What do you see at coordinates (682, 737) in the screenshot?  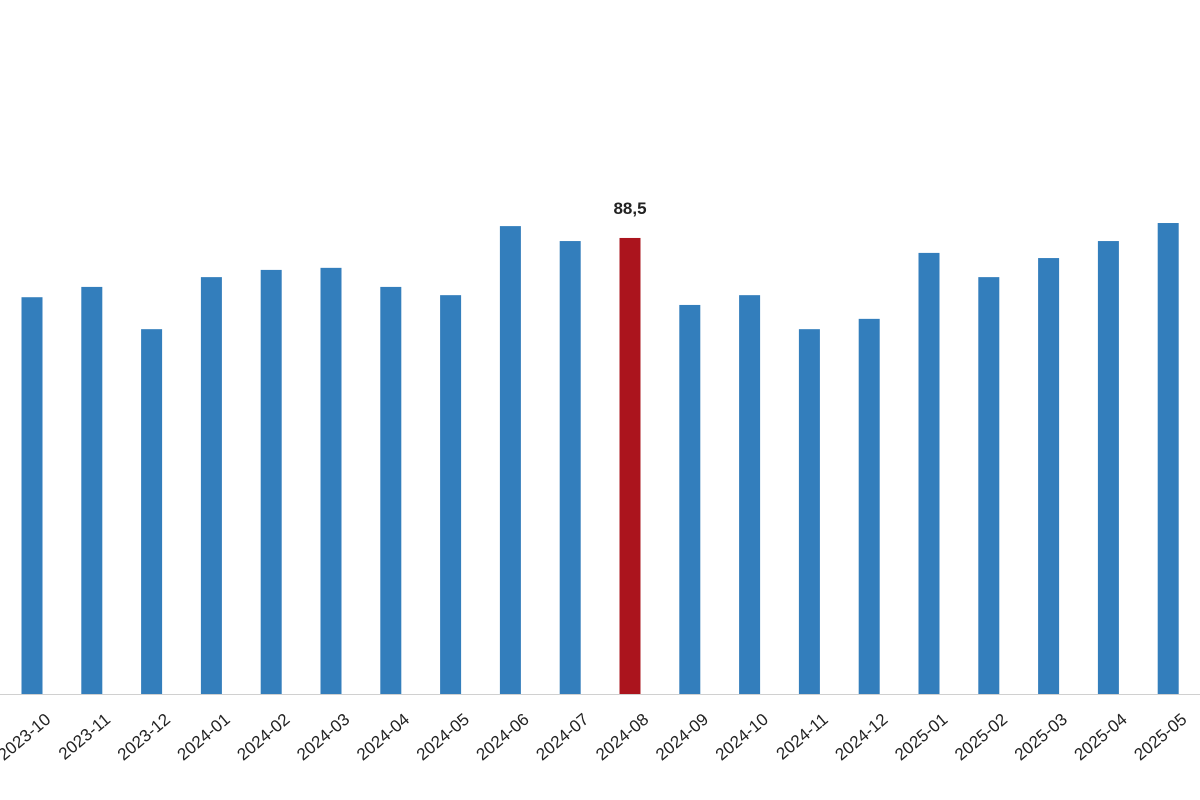 I see `x-tick-label: 2024-09` at bounding box center [682, 737].